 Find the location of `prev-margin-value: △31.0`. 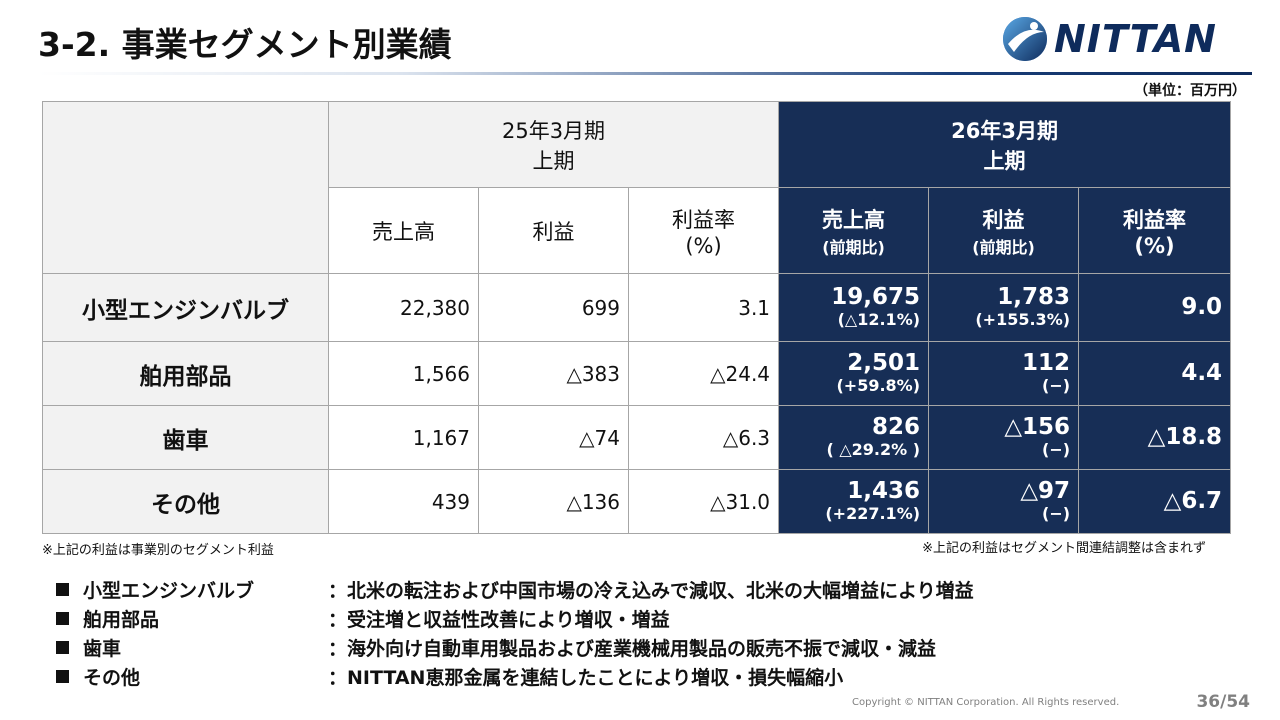

prev-margin-value: △31.0 is located at coordinates (703, 501).